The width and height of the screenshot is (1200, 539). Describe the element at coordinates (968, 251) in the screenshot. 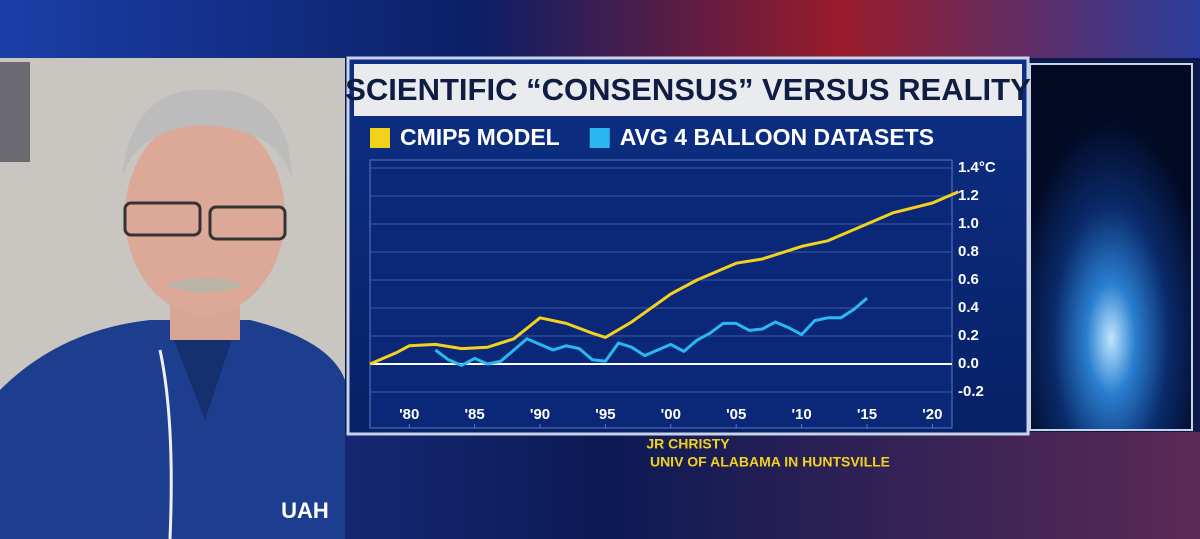

I see `y-tick-label: 0.8` at that location.